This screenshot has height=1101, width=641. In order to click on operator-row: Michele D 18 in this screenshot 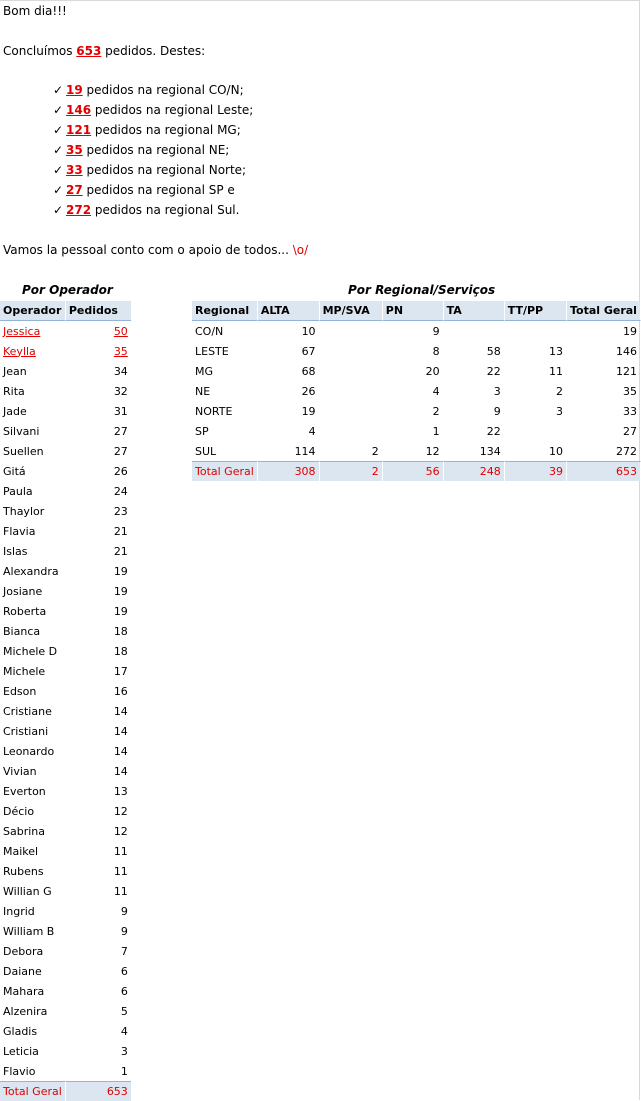, I will do `click(65, 651)`.